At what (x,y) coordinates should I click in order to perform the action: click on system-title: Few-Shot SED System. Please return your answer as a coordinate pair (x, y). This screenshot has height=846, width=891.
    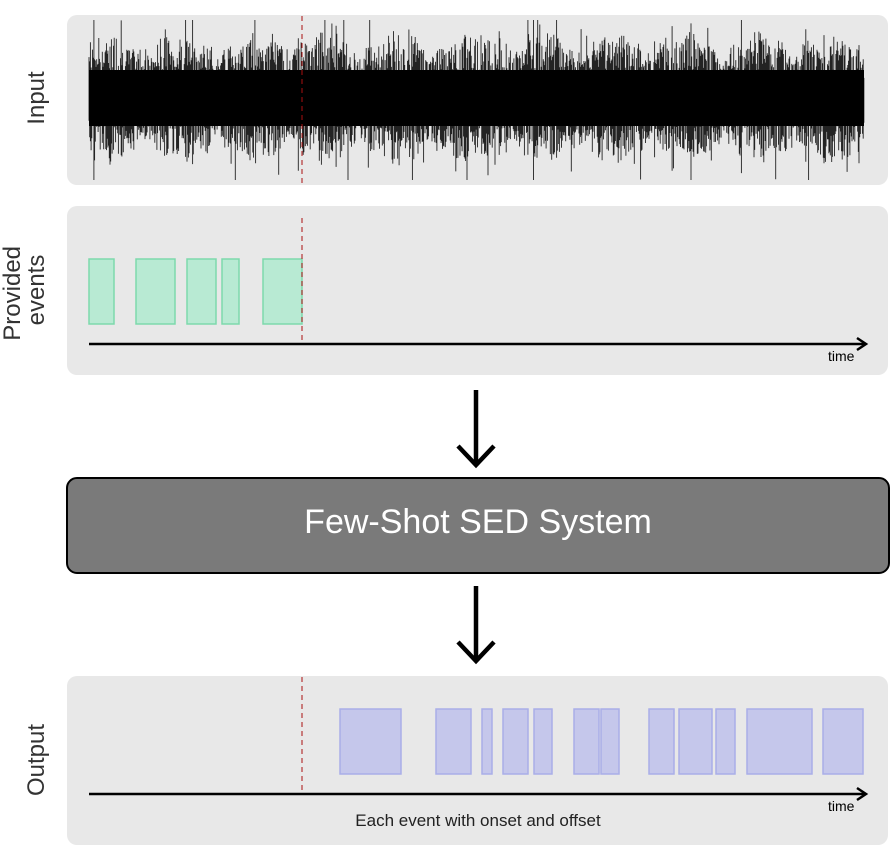
    Looking at the image, I should click on (478, 522).